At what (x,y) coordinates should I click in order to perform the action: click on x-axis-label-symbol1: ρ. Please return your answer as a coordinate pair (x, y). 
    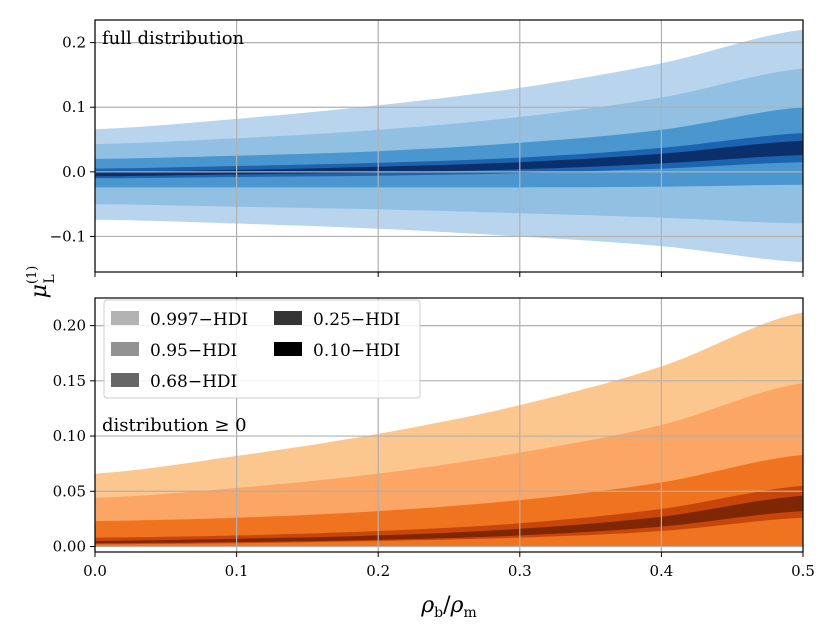
    Looking at the image, I should click on (427, 605).